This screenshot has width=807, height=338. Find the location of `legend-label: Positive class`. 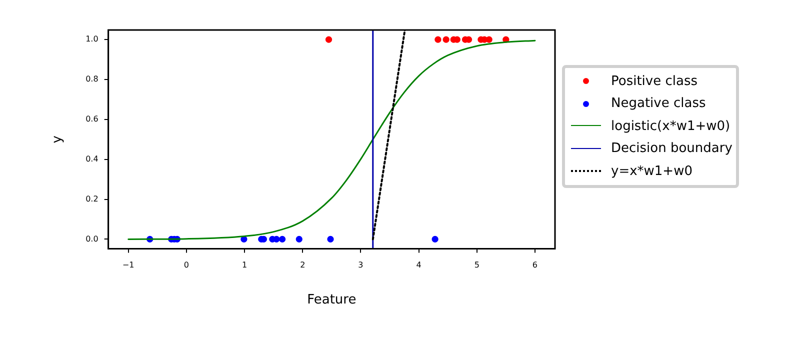

legend-label: Positive class is located at coordinates (654, 81).